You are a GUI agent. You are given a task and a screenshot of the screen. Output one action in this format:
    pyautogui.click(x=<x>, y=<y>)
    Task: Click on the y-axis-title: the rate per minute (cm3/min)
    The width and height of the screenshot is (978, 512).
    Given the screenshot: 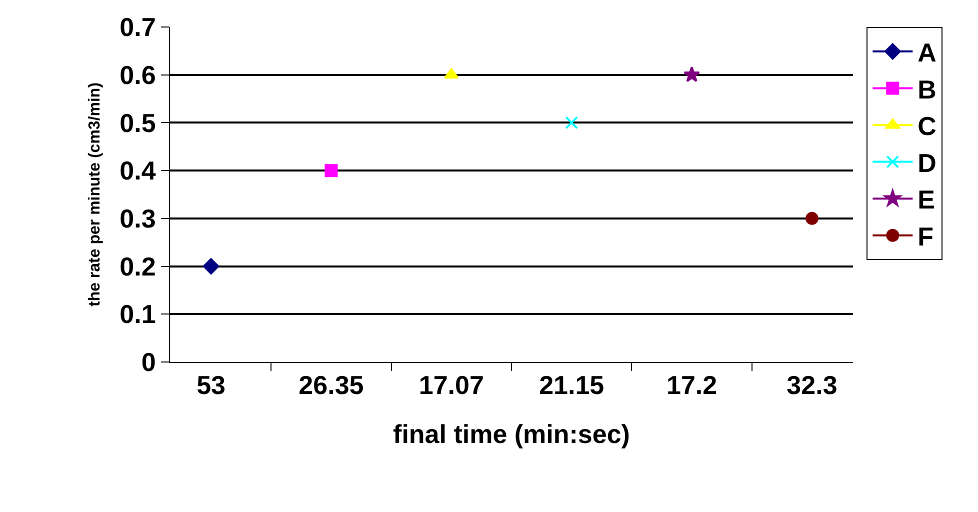 What is the action you would take?
    pyautogui.click(x=95, y=194)
    